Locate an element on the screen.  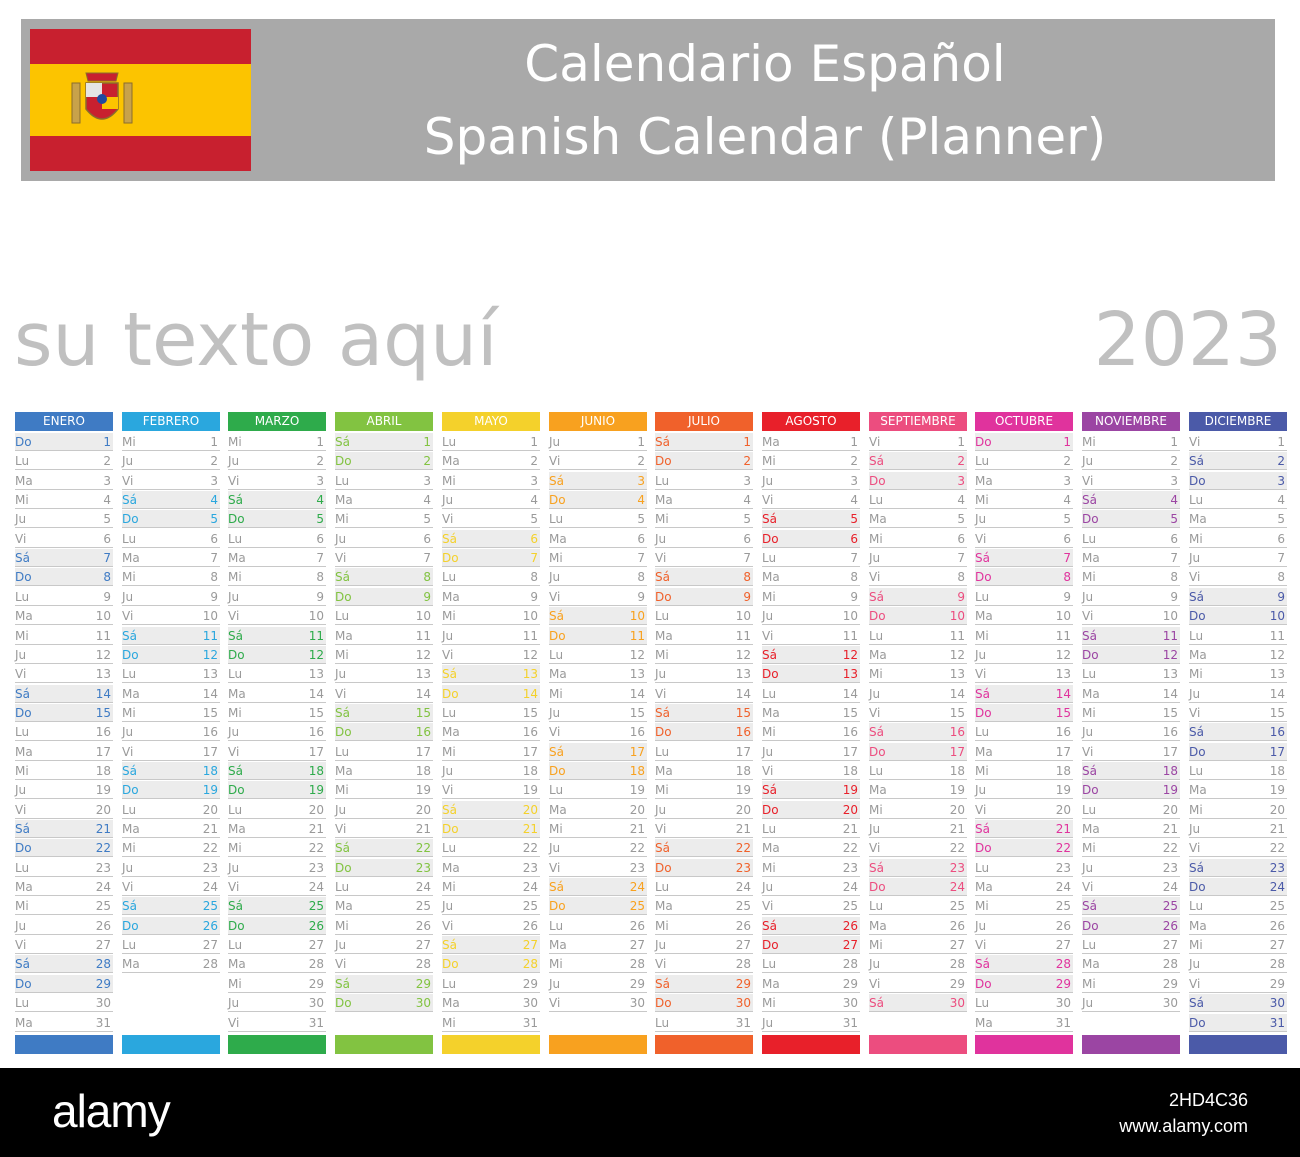
day-row: Do 12 is located at coordinates (277, 654).